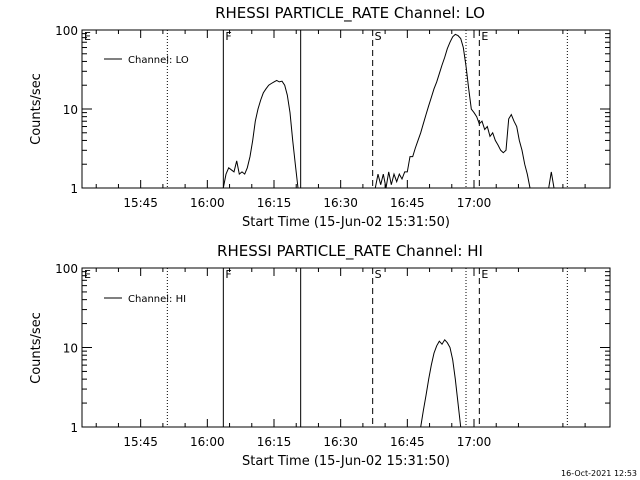 Image resolution: width=640 pixels, height=480 pixels. I want to click on x-tick-label-lo: 17:00, so click(474, 203).